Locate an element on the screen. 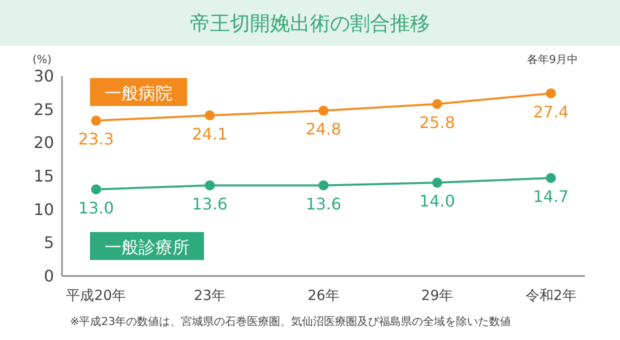  y-tick-label: 5 is located at coordinates (49, 242).